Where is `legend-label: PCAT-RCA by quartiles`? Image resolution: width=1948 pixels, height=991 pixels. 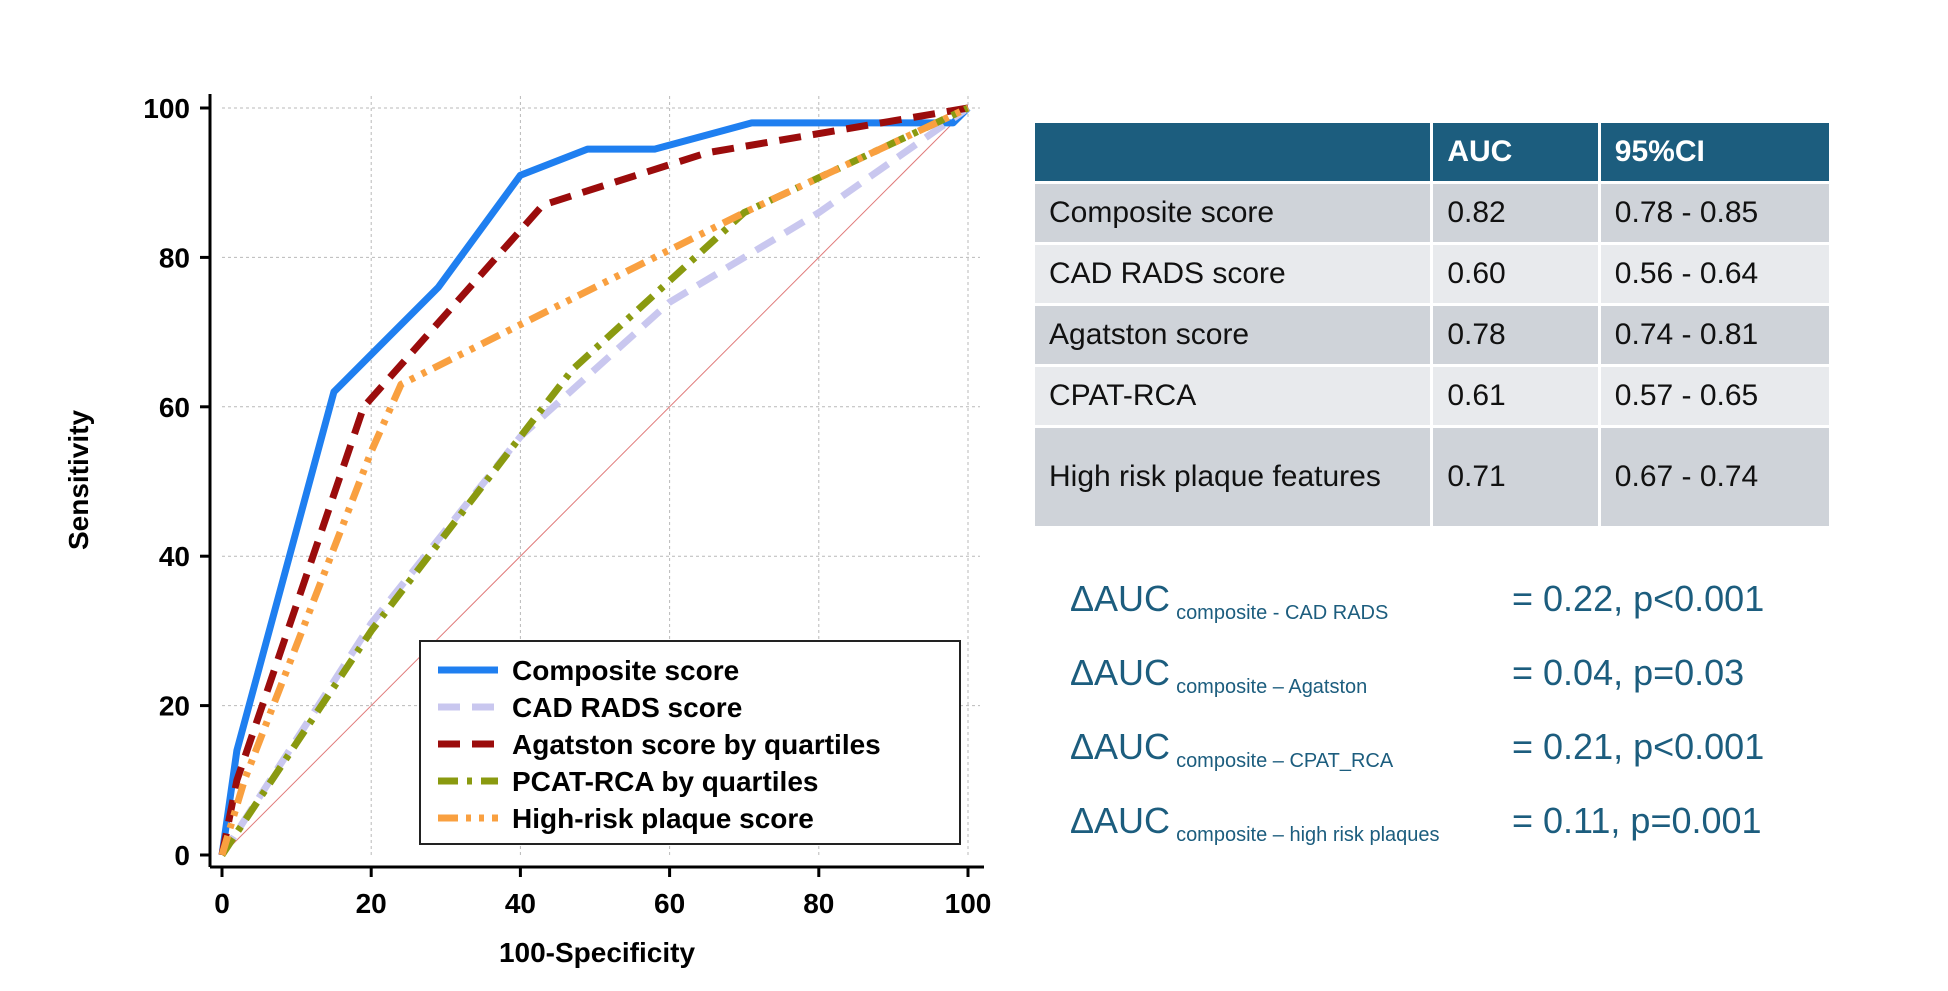
legend-label: PCAT-RCA by quartiles is located at coordinates (665, 781).